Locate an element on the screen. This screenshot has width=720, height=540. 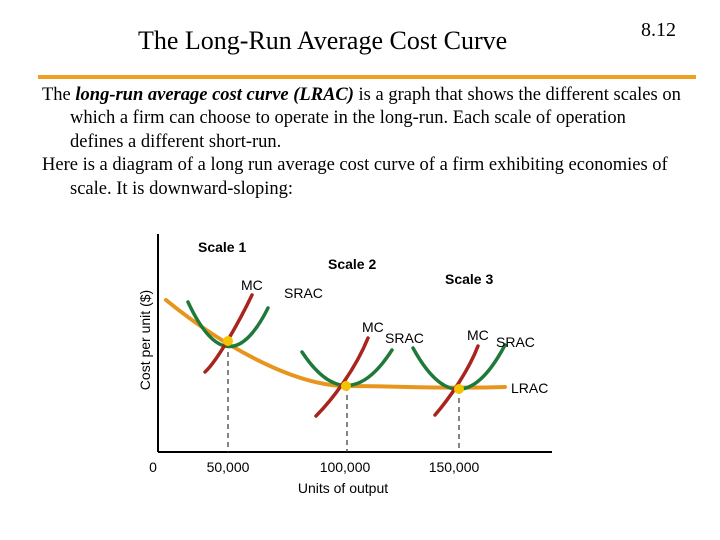
x-tick-50000: 50,000 is located at coordinates (228, 467).